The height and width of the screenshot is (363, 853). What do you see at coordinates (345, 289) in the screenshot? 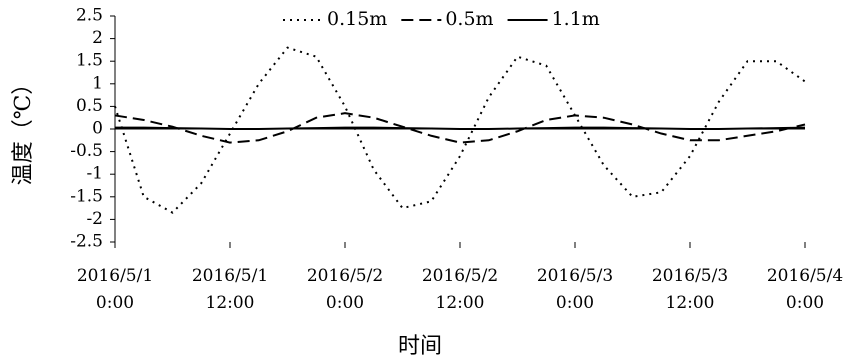
I see `x-tick-label: 2016/5/2 0:00` at bounding box center [345, 289].